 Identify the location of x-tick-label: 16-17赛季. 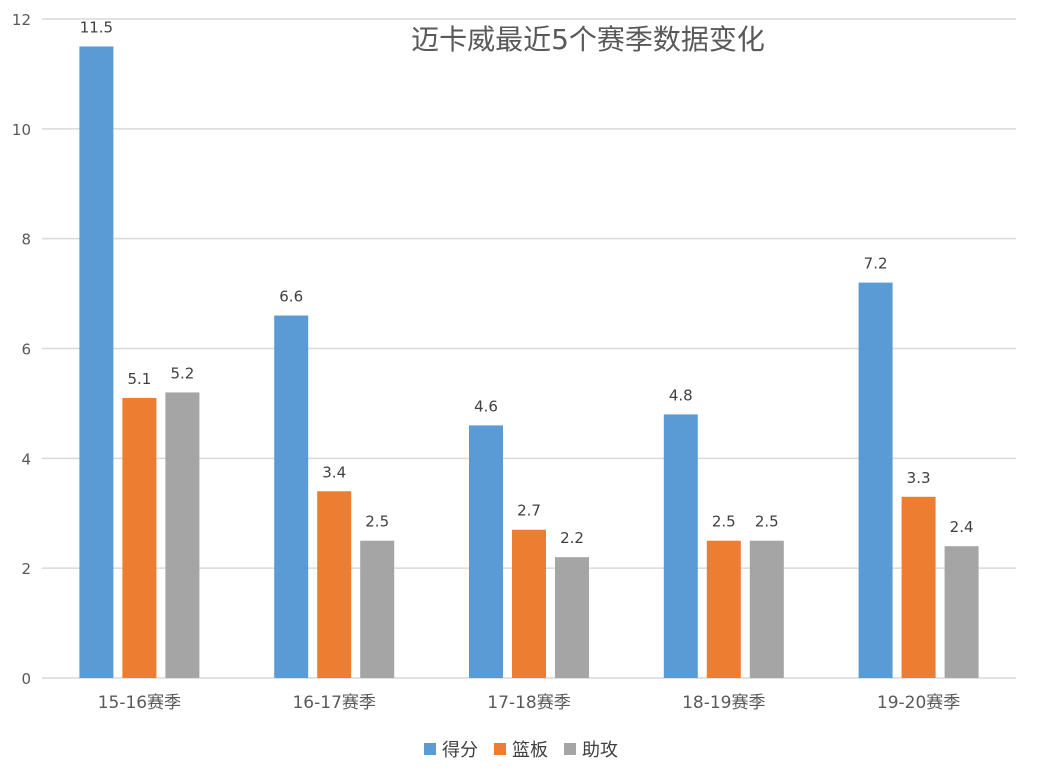
(333, 702).